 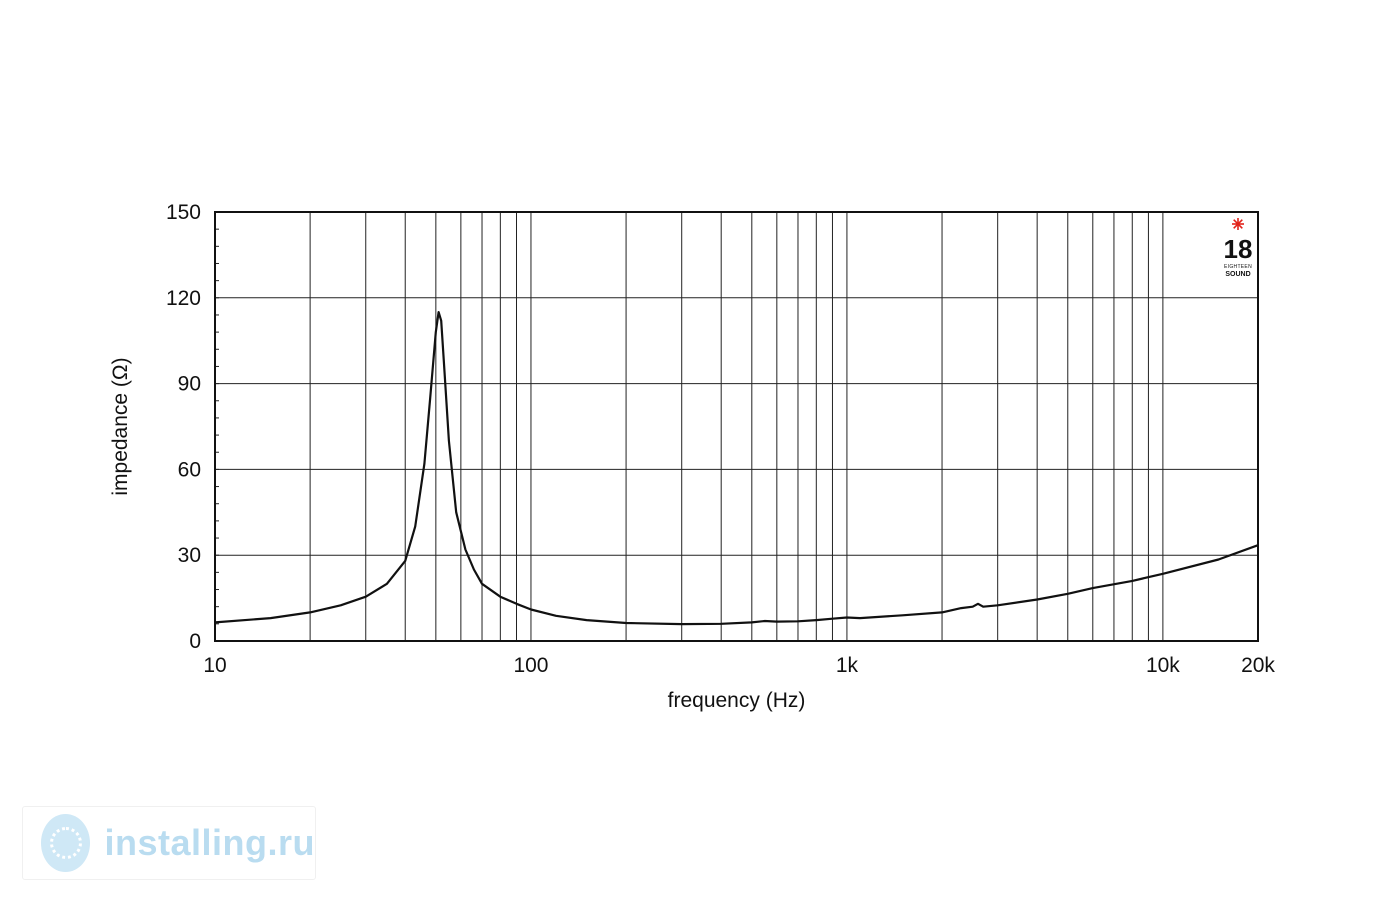 I want to click on y-tick-label: 90, so click(x=189, y=384).